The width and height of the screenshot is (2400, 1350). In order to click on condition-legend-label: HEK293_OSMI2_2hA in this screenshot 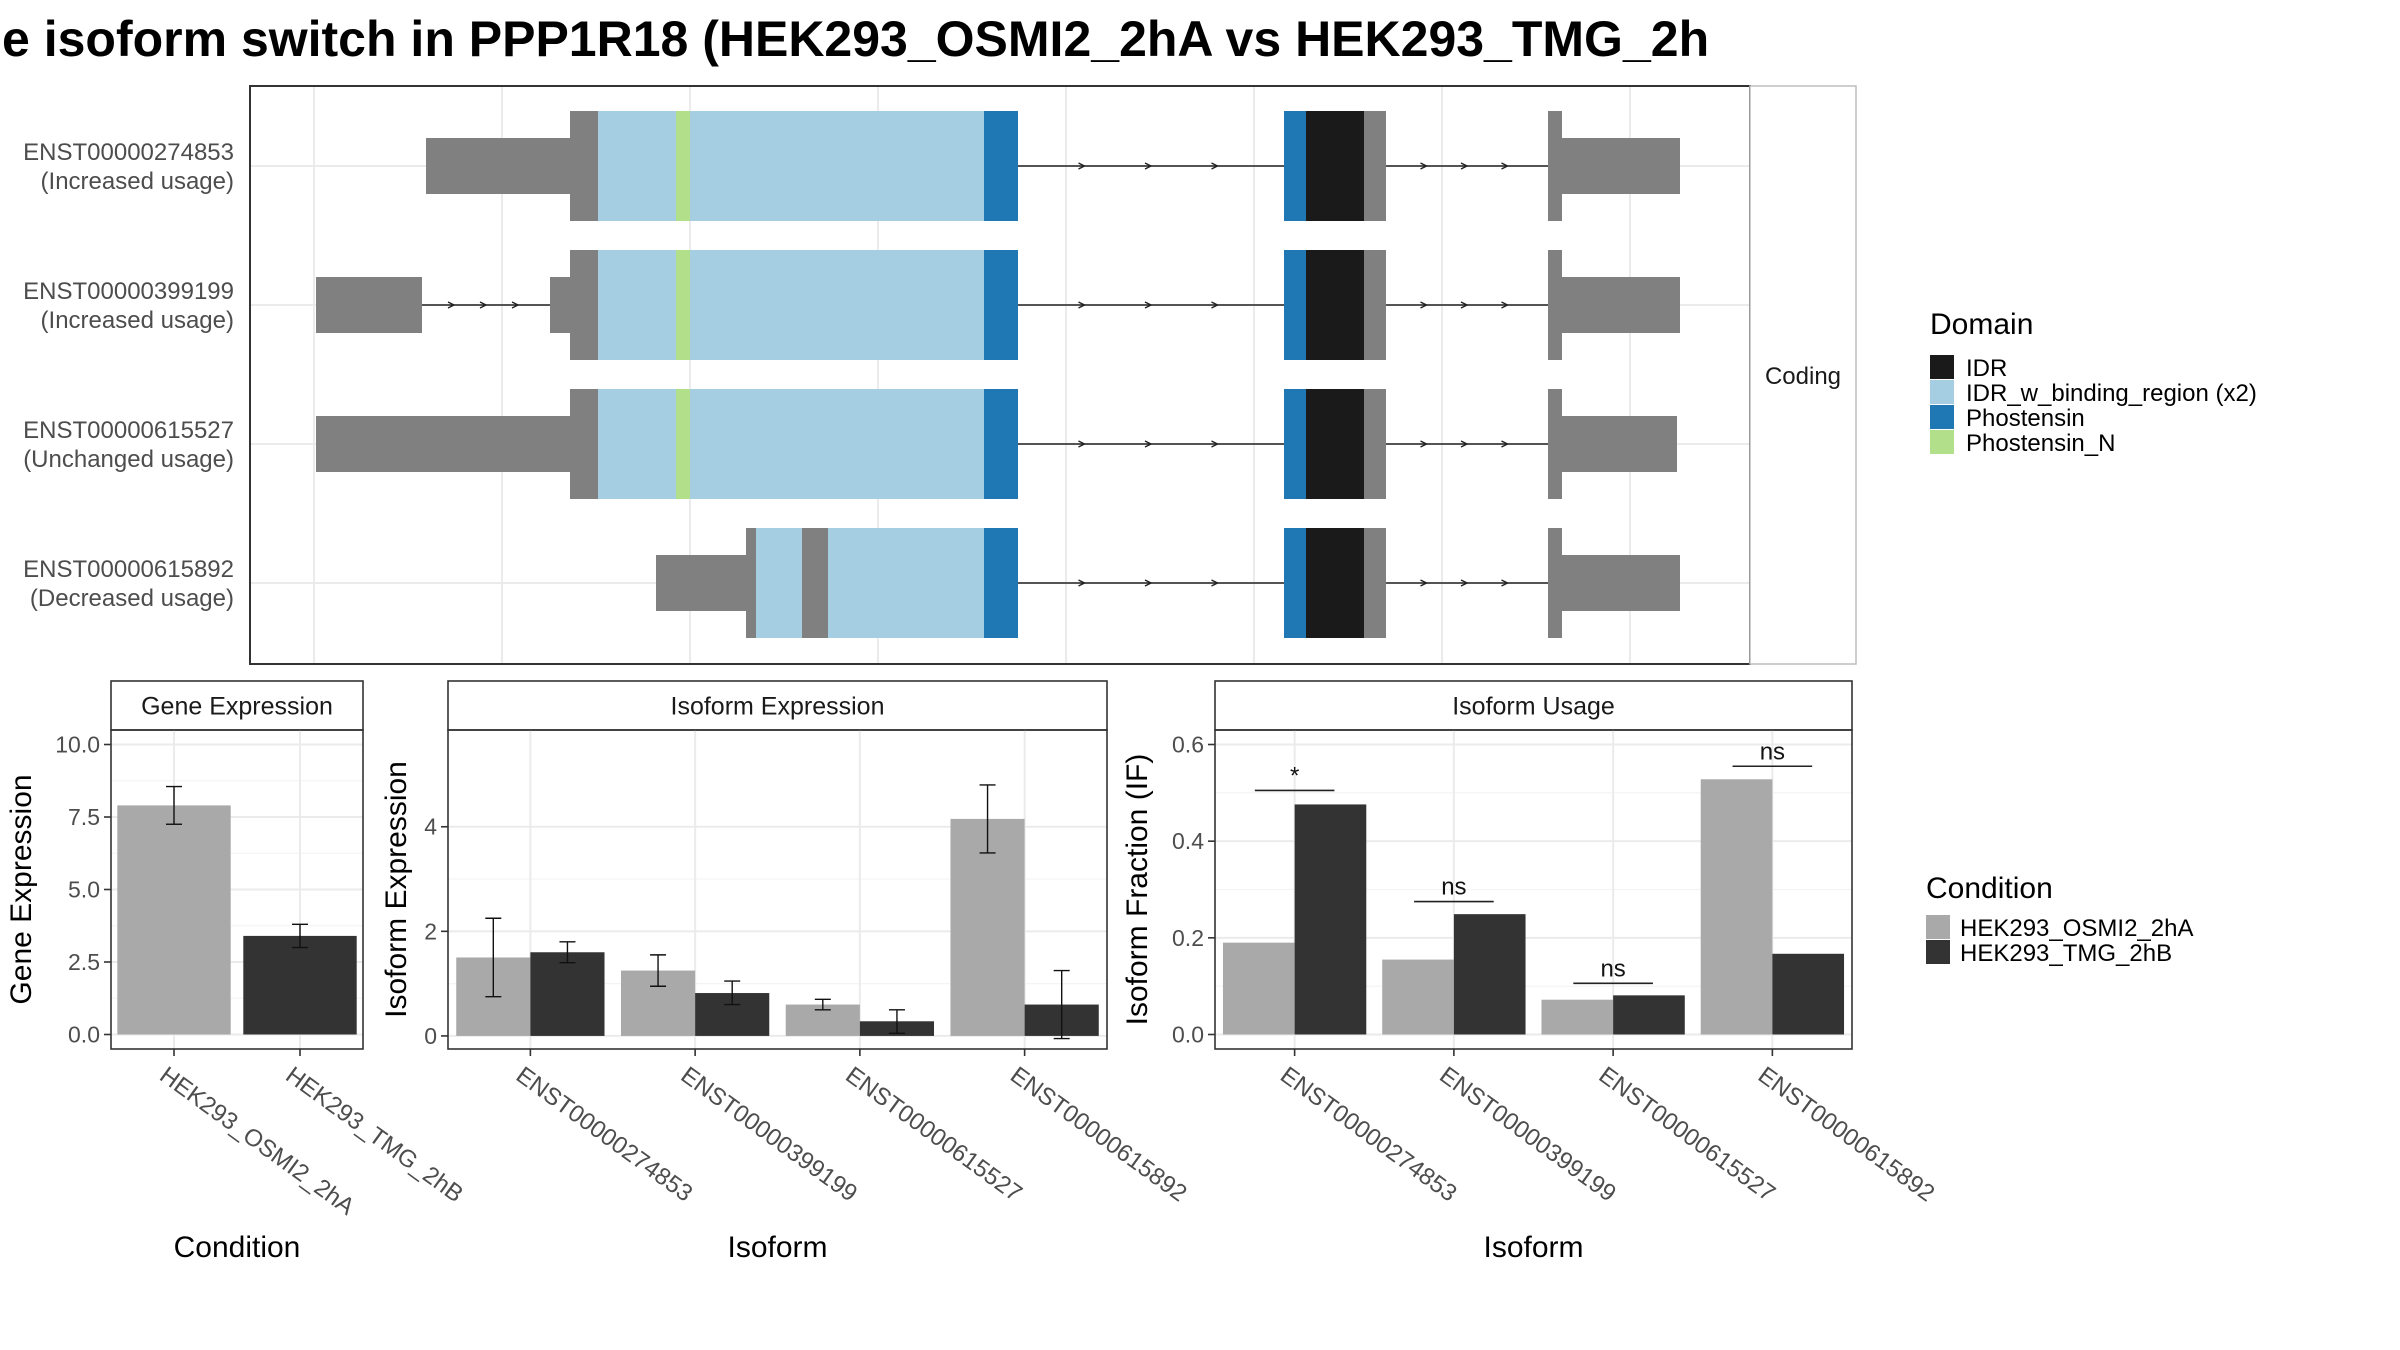, I will do `click(2076, 928)`.